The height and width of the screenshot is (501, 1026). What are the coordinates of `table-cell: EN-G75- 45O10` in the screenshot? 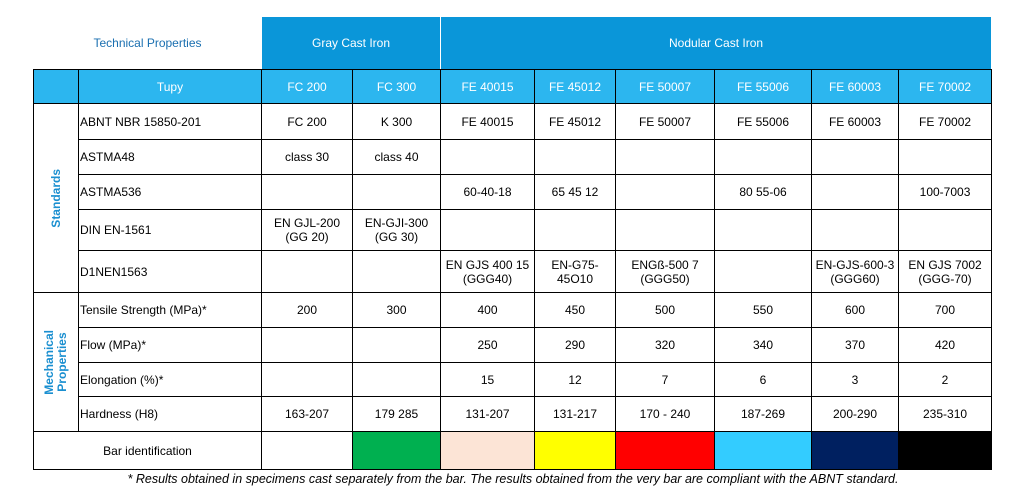 It's located at (575, 271).